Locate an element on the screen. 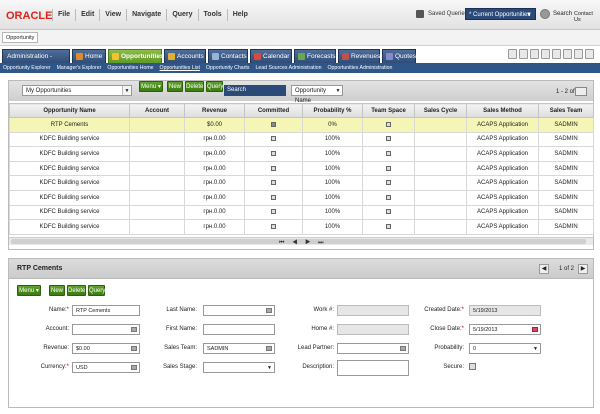 This screenshot has height=414, width=600. subnav-opportunity-explorer: Opportunity Explorer is located at coordinates (27, 68).